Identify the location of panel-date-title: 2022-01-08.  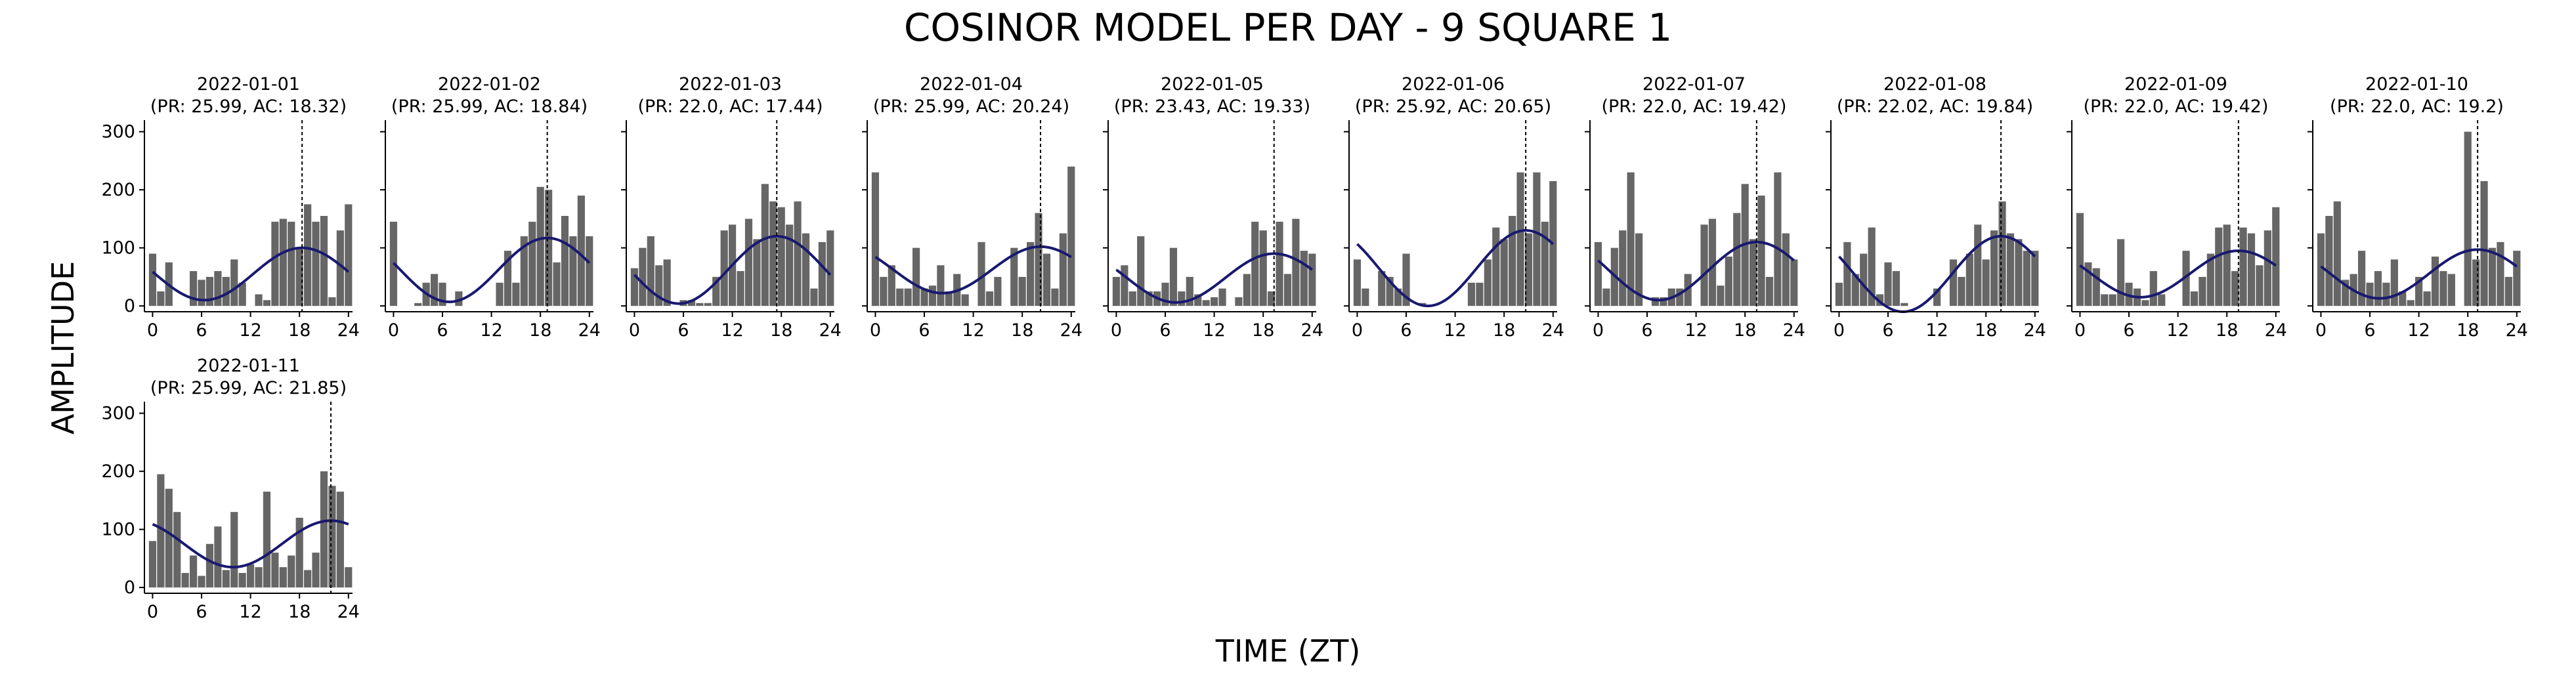
(1934, 84).